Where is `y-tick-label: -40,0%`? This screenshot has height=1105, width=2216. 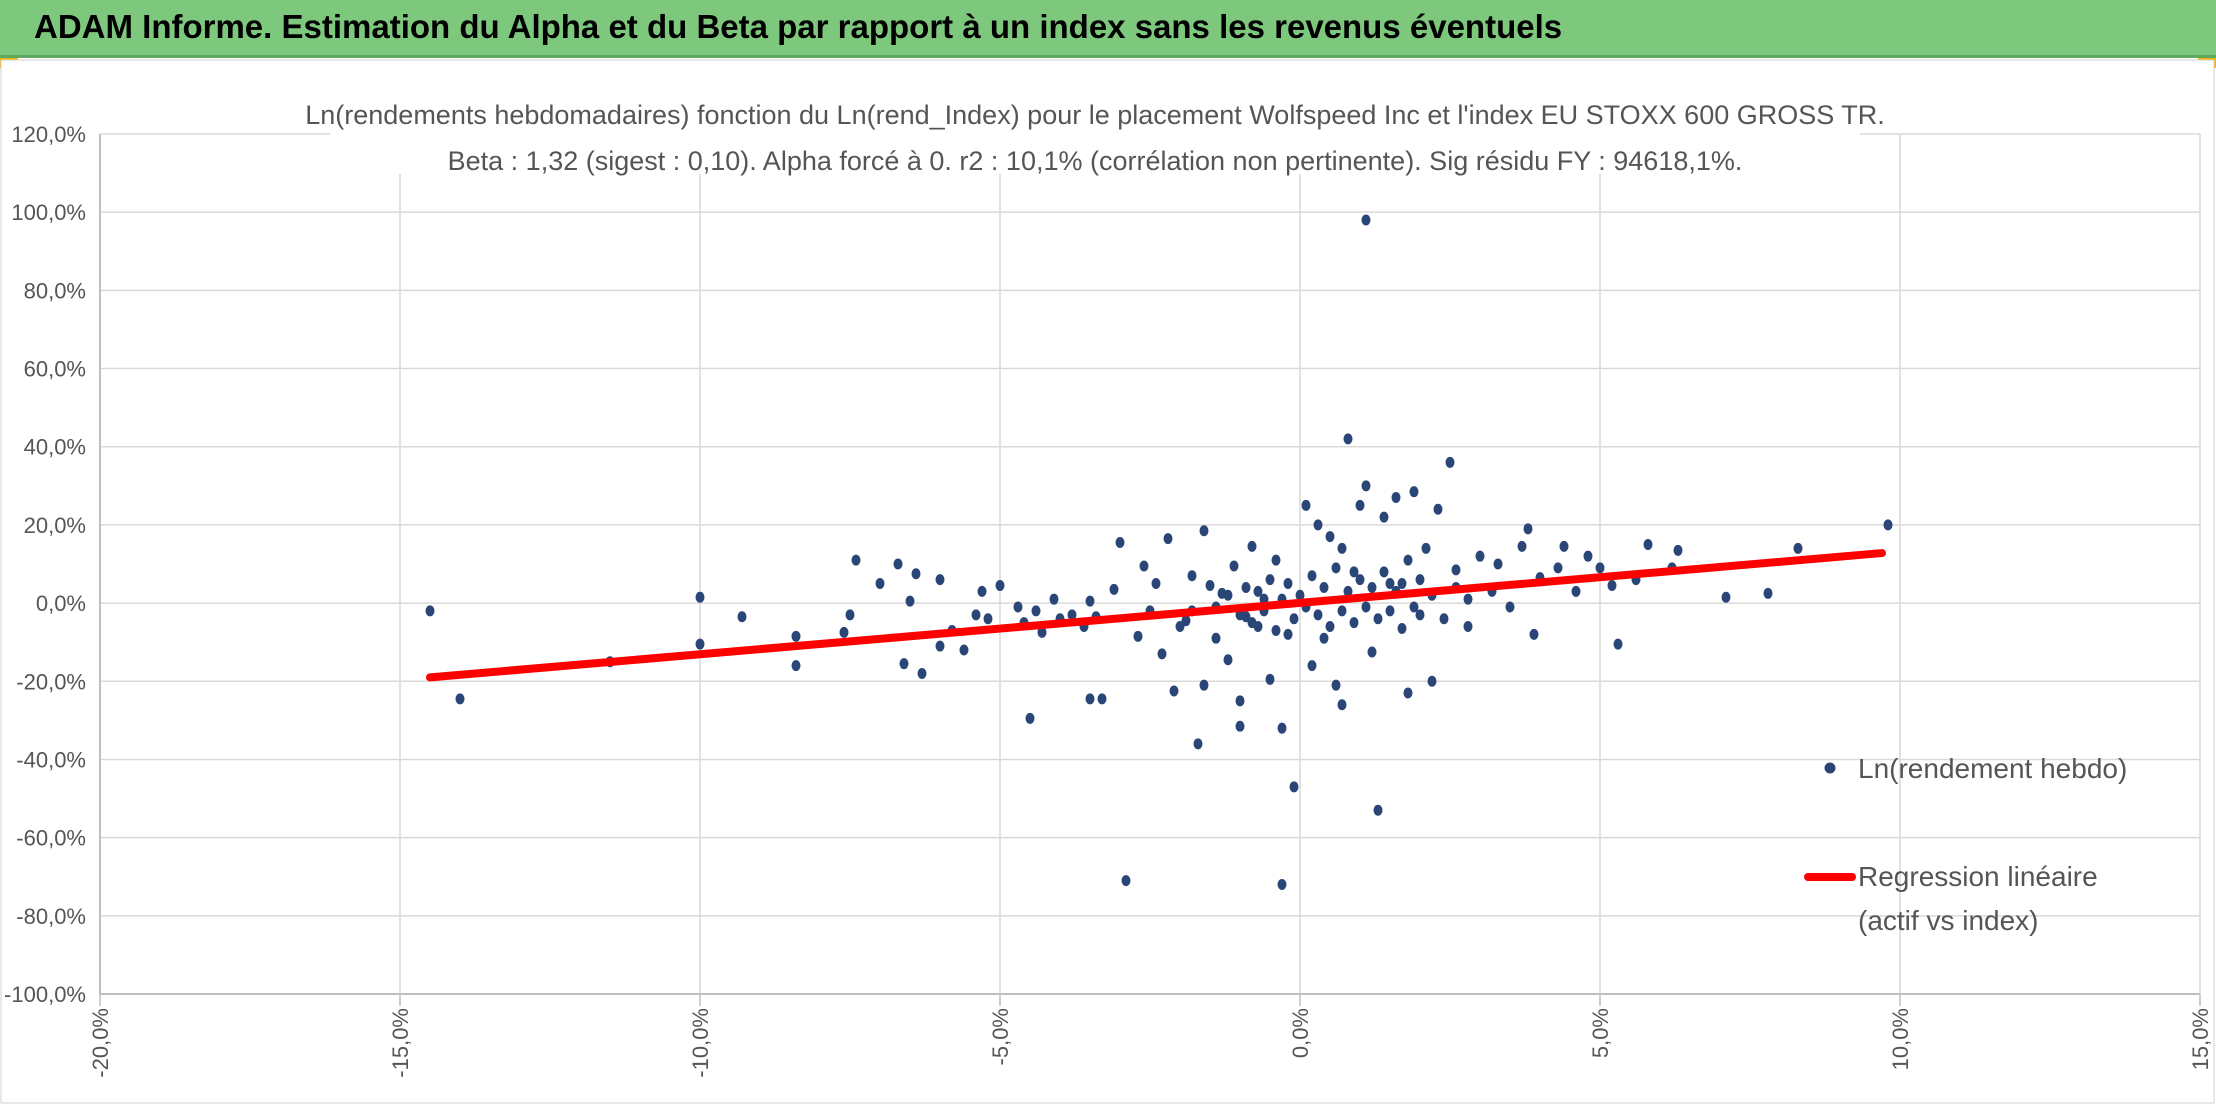
y-tick-label: -40,0% is located at coordinates (51, 759).